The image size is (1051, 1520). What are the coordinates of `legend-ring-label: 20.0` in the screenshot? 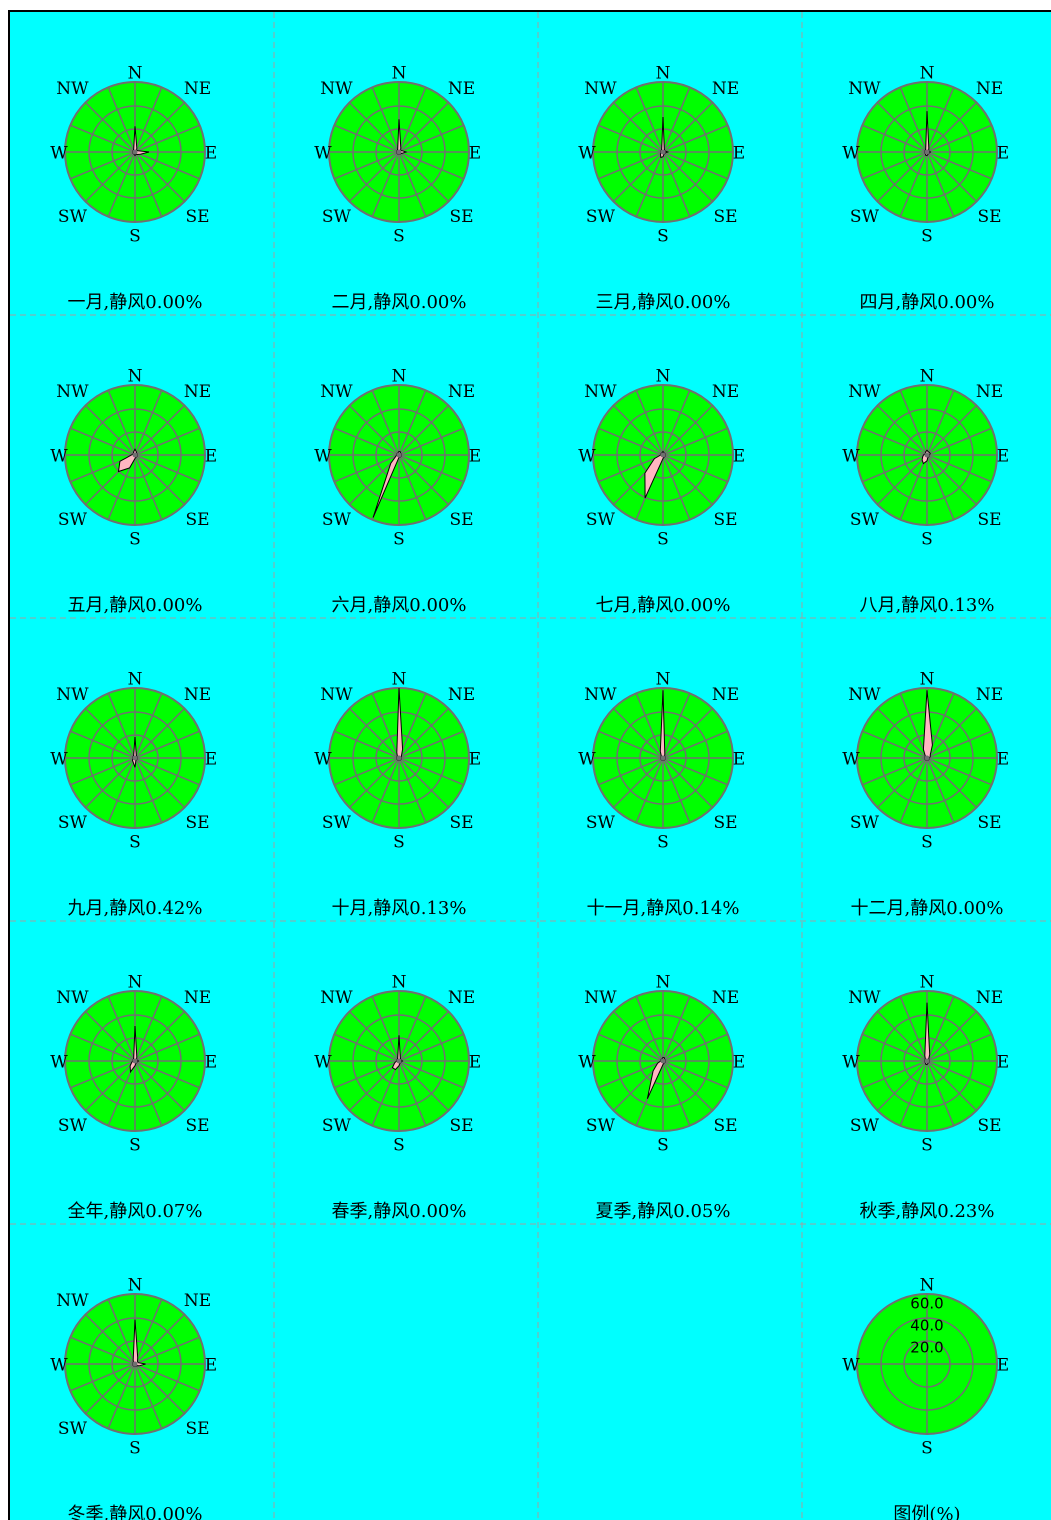 It's located at (926, 1348).